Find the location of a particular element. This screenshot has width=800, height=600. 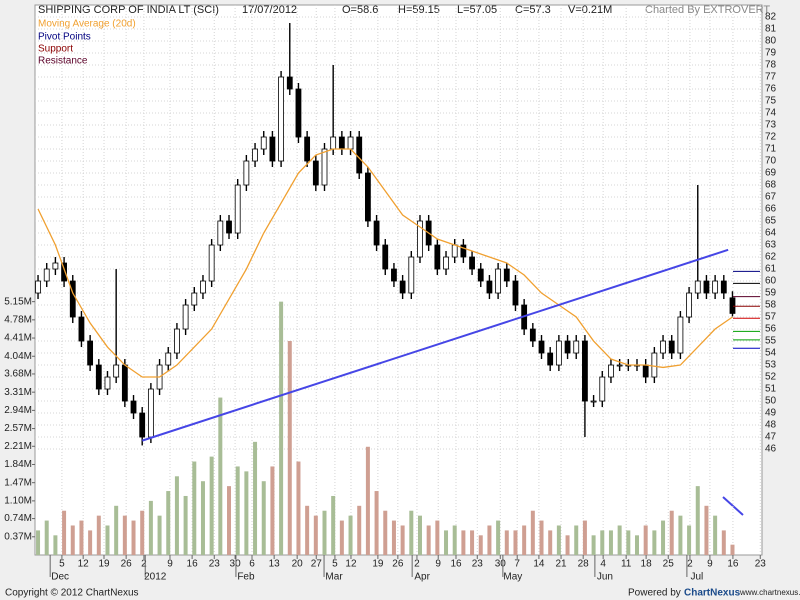

month-label: Feb is located at coordinates (246, 577).